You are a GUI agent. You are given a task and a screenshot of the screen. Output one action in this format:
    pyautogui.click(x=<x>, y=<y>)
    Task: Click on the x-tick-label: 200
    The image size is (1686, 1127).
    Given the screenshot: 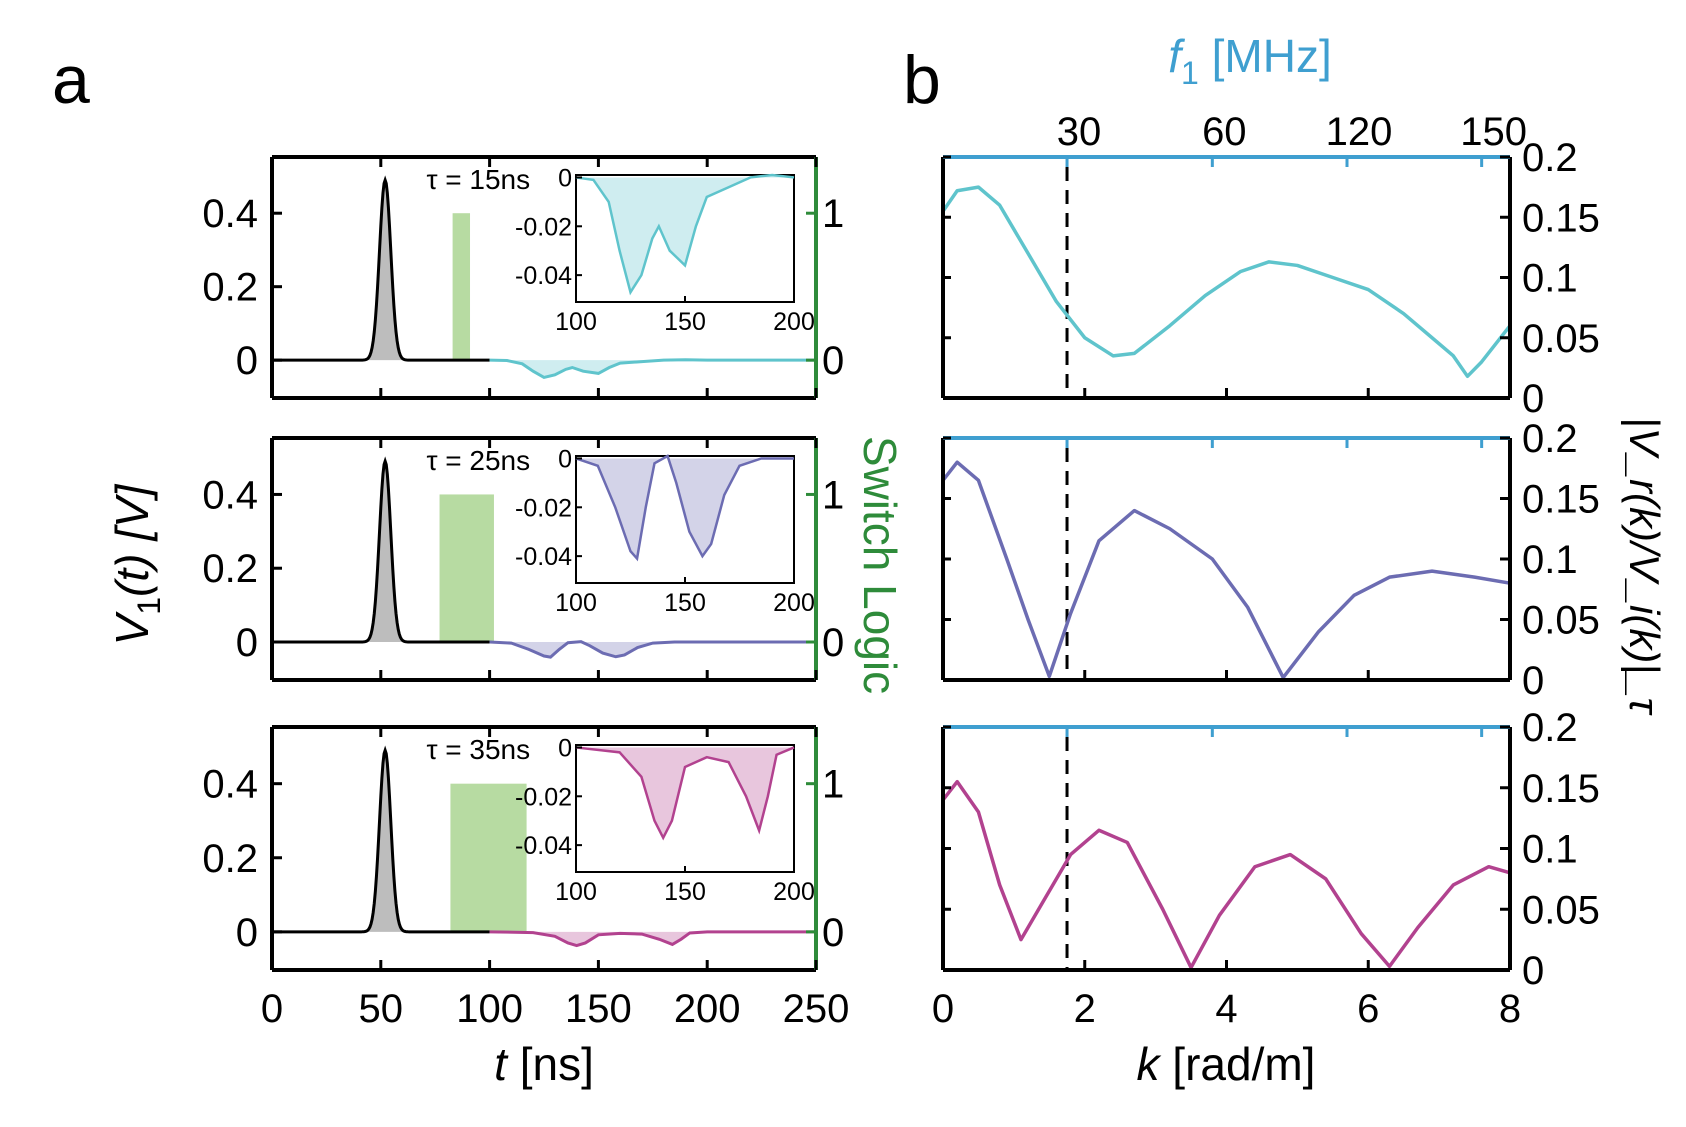 What is the action you would take?
    pyautogui.click(x=707, y=1009)
    